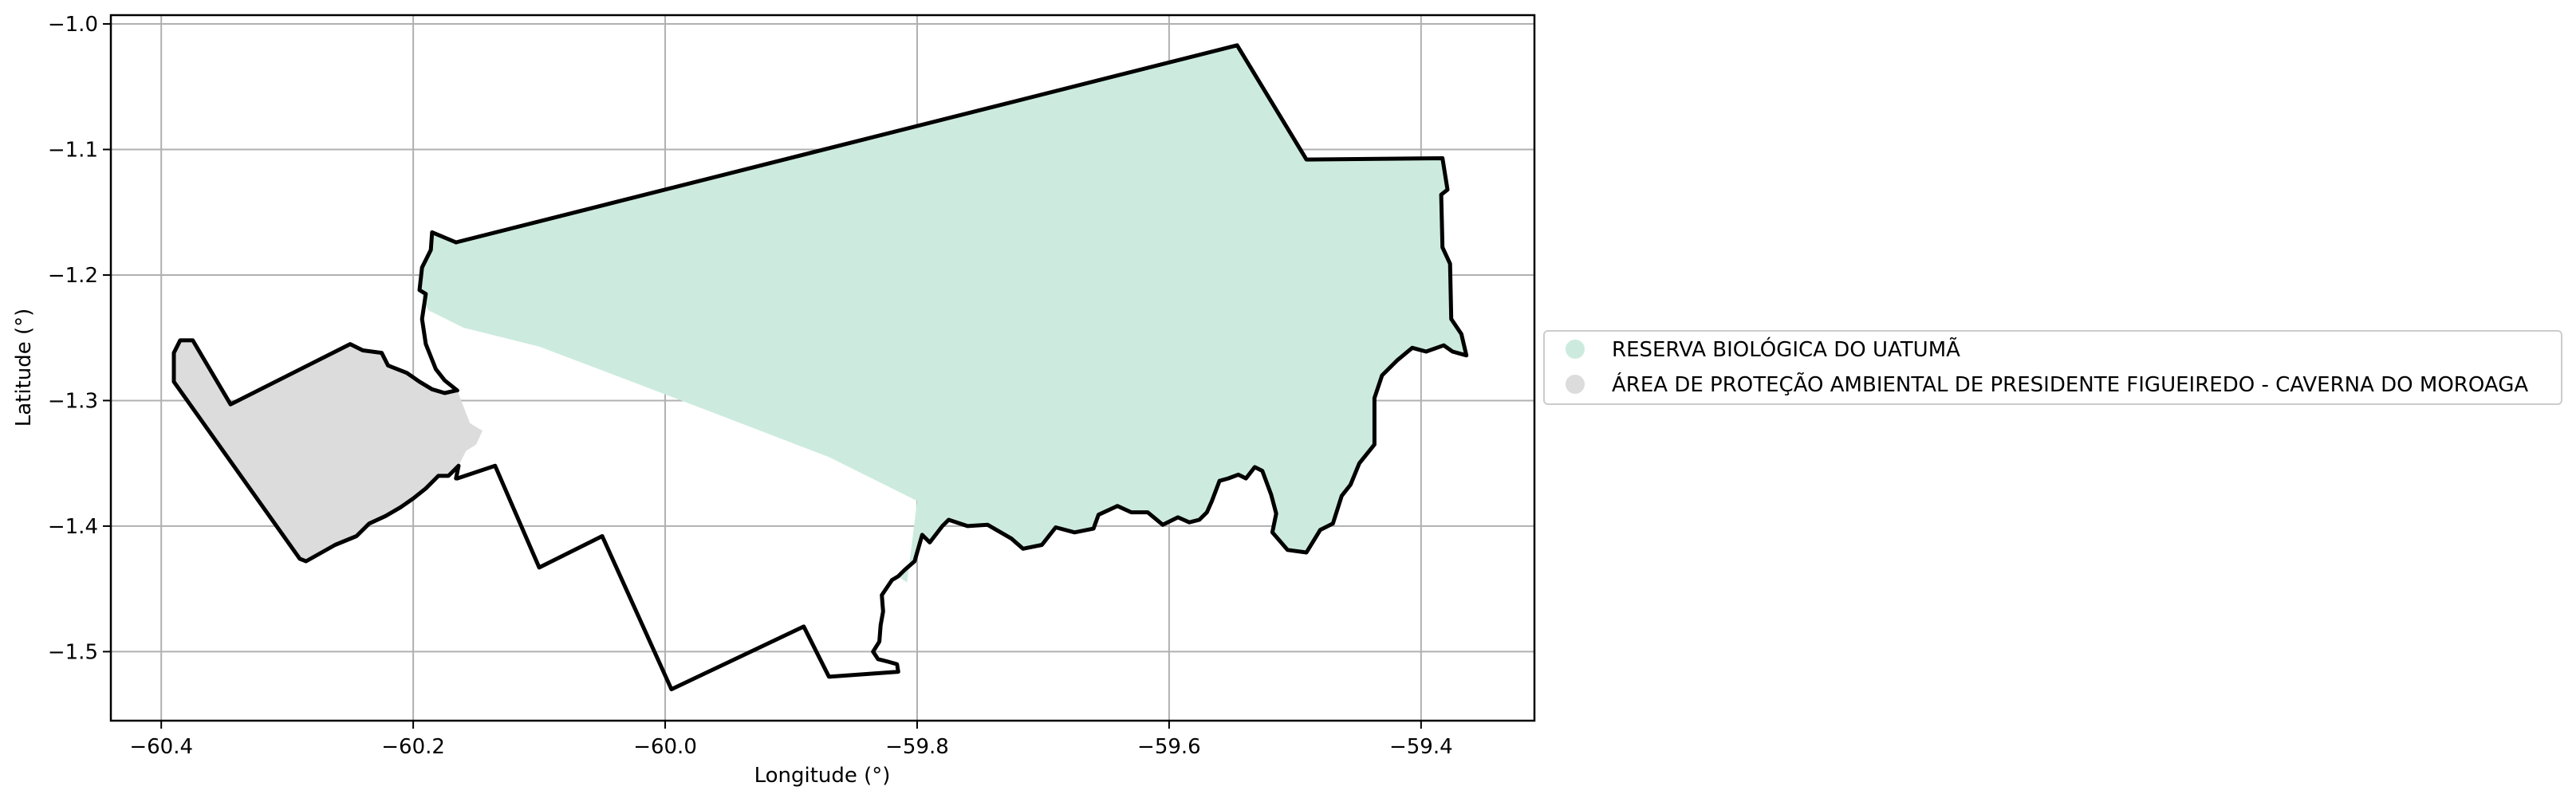  Describe the element at coordinates (73, 652) in the screenshot. I see `y-tick-label: −1.5` at that location.